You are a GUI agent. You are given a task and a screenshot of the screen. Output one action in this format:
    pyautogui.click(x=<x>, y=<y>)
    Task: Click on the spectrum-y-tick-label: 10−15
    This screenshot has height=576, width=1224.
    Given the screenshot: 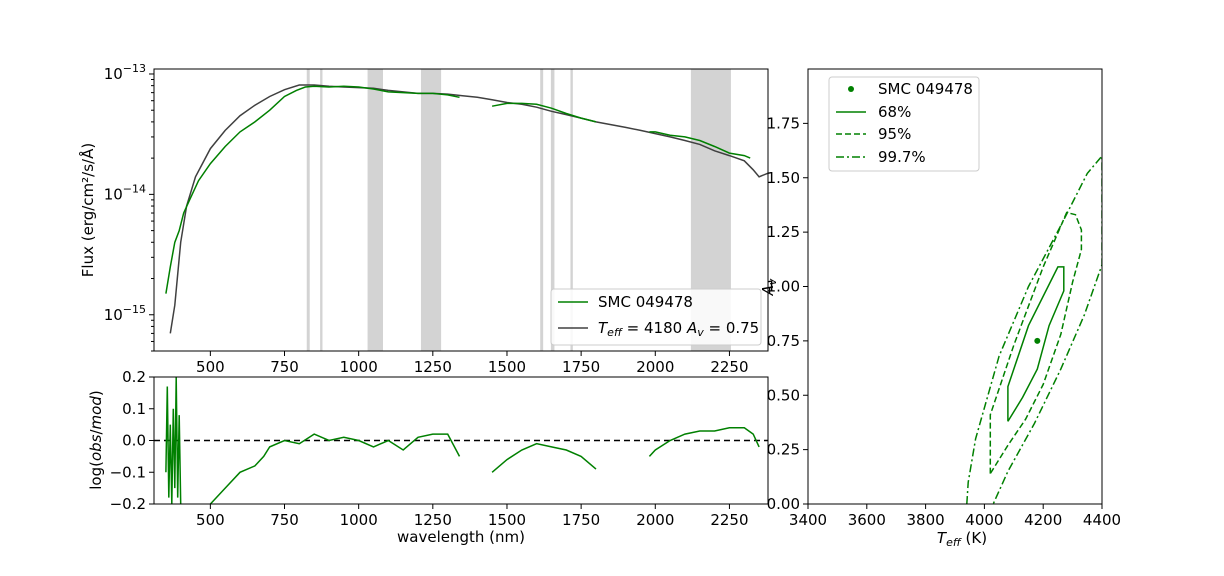 What is the action you would take?
    pyautogui.click(x=125, y=313)
    